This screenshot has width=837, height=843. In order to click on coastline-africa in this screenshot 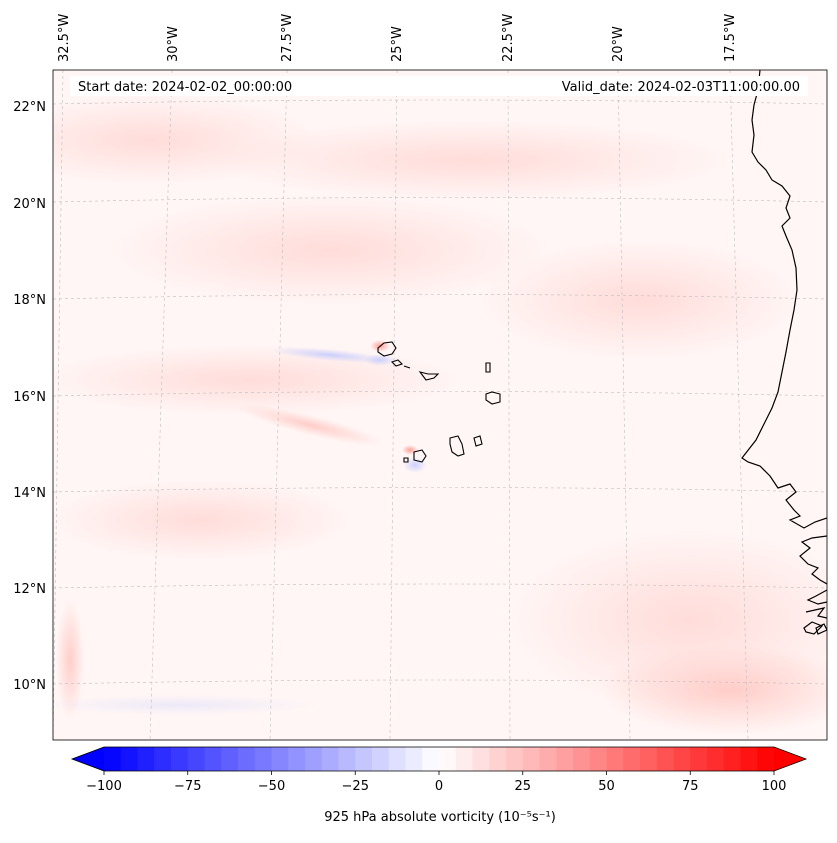, I will do `click(784, 352)`.